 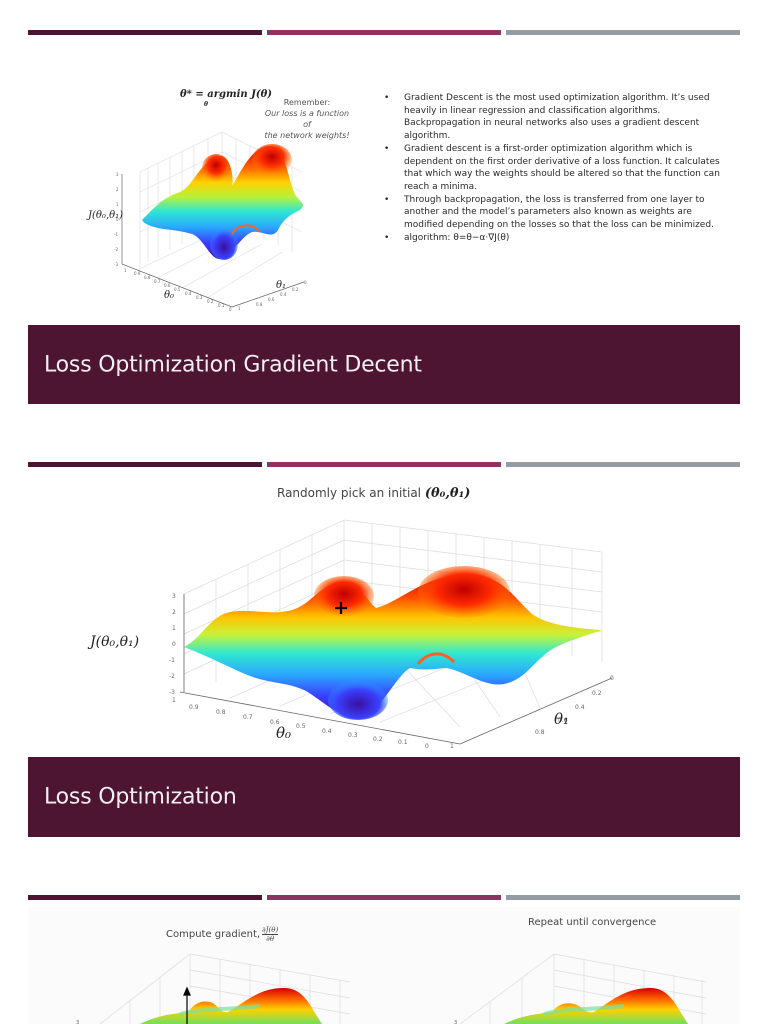 What do you see at coordinates (590, 987) in the screenshot?
I see `repeat-convergence-chart: 3` at bounding box center [590, 987].